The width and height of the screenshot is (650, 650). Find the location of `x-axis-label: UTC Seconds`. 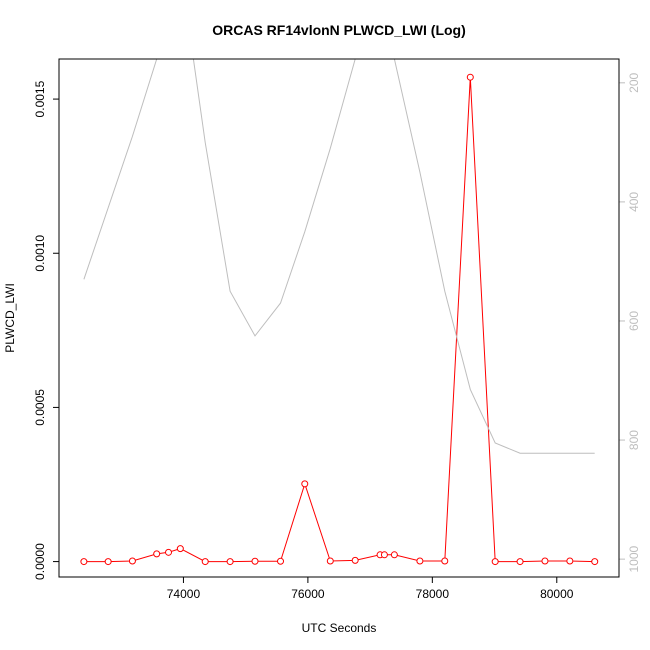

x-axis-label: UTC Seconds is located at coordinates (339, 628).